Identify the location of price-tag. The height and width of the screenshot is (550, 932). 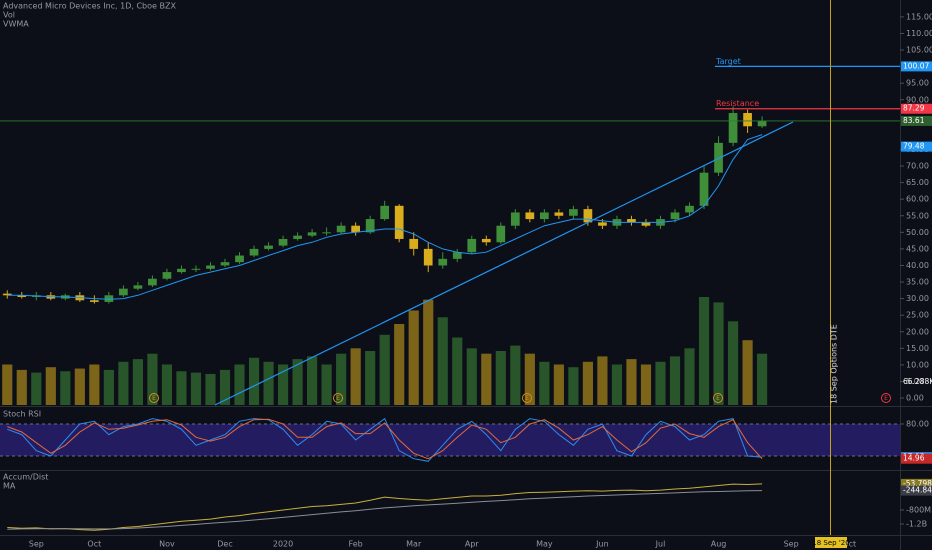
(916, 66).